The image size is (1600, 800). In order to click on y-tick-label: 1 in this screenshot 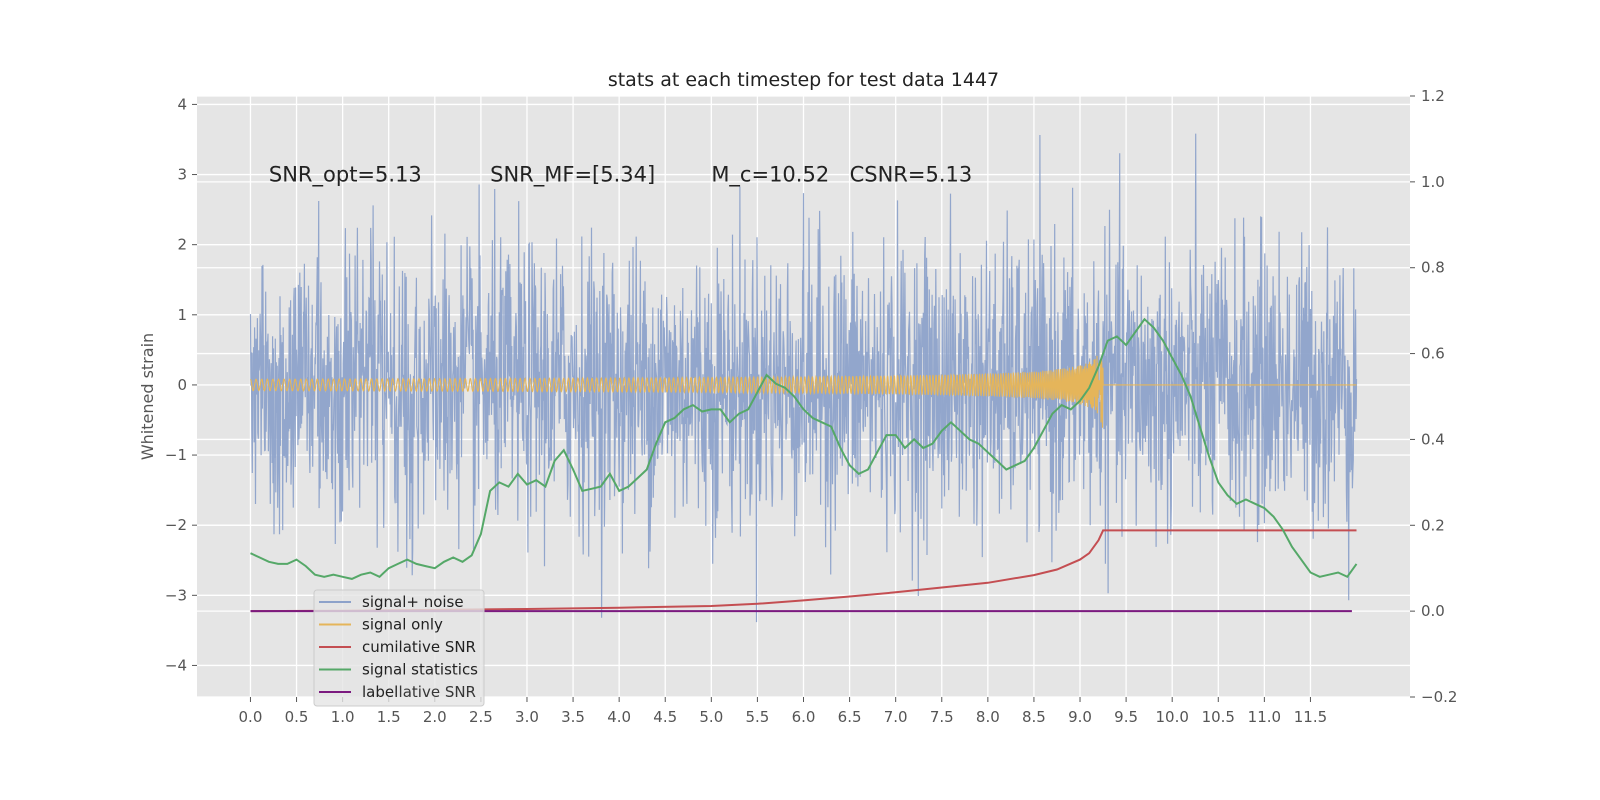, I will do `click(182, 315)`.